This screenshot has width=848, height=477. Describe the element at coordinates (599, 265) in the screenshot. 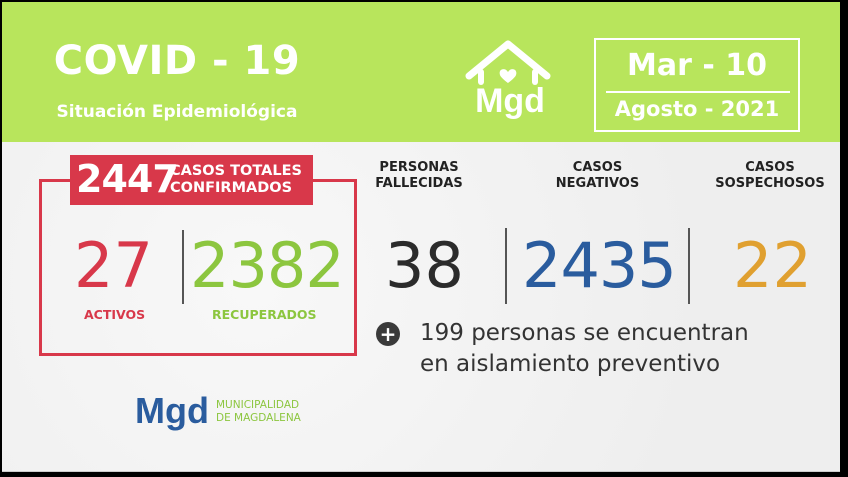

I see `negativos-value: 2435` at that location.